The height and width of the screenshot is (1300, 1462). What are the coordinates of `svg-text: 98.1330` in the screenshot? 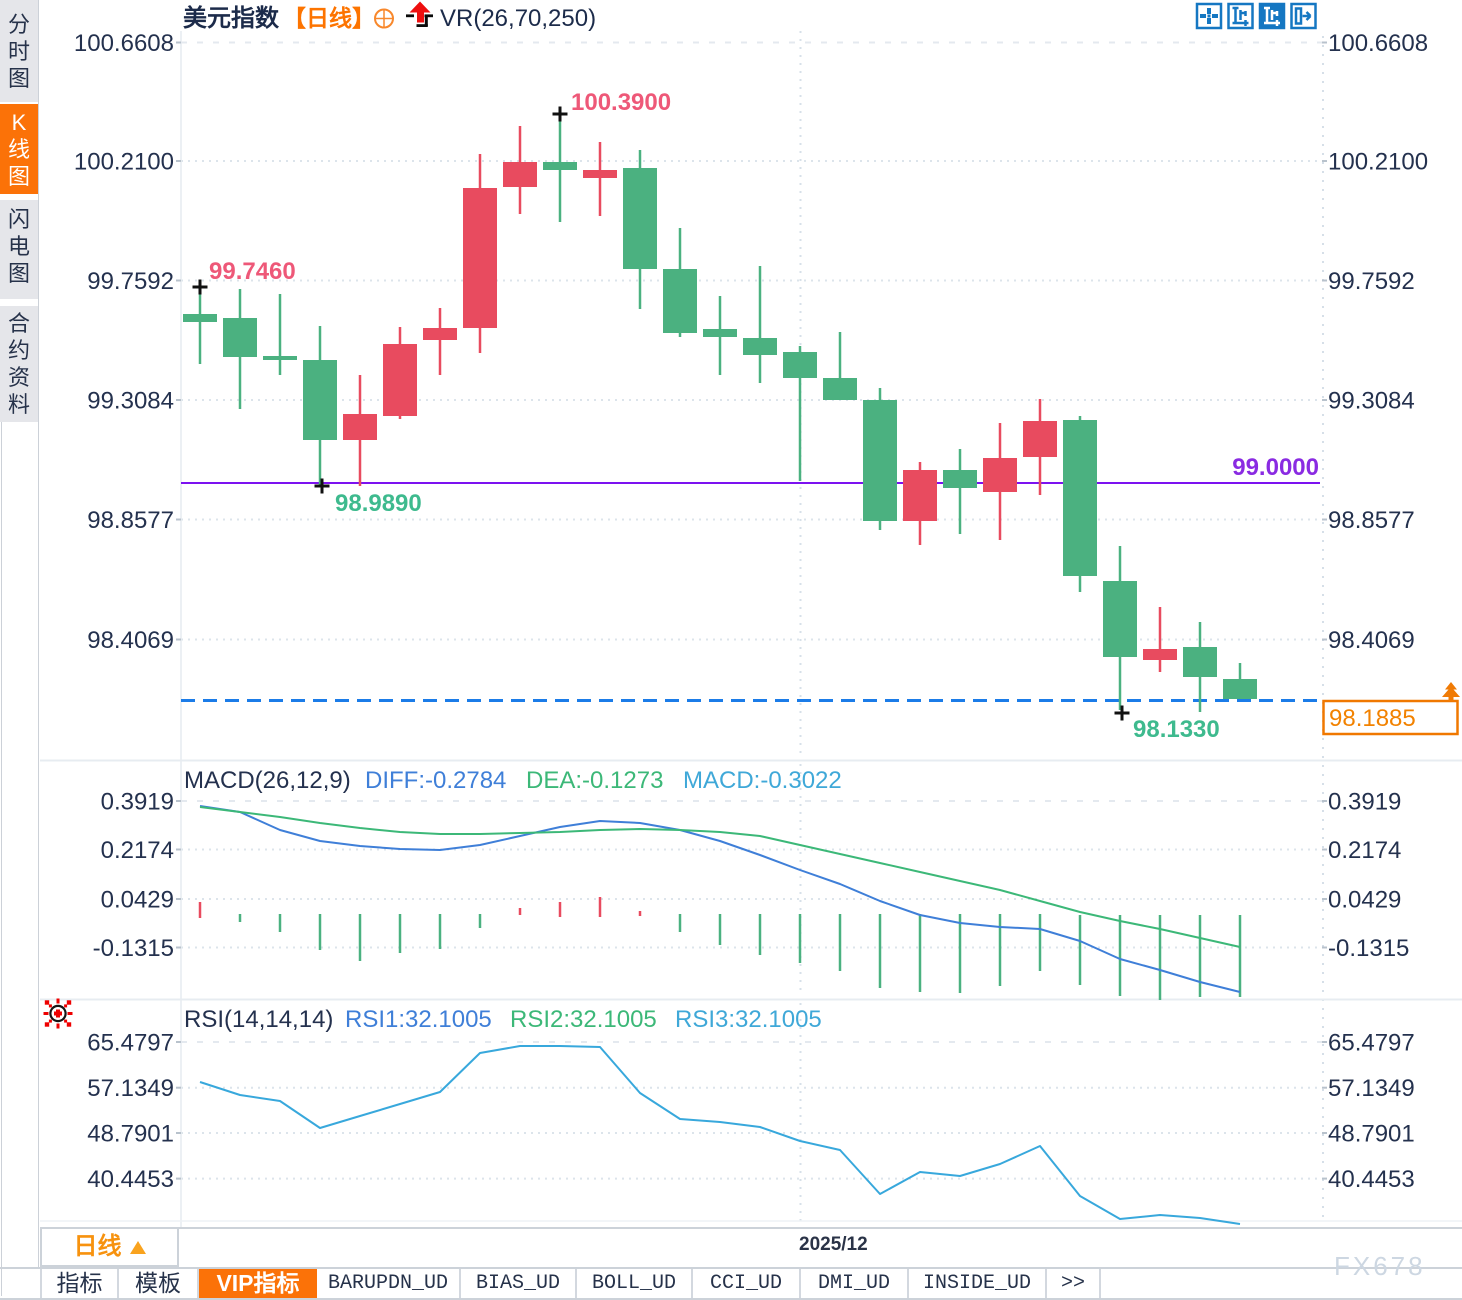 It's located at (1176, 729).